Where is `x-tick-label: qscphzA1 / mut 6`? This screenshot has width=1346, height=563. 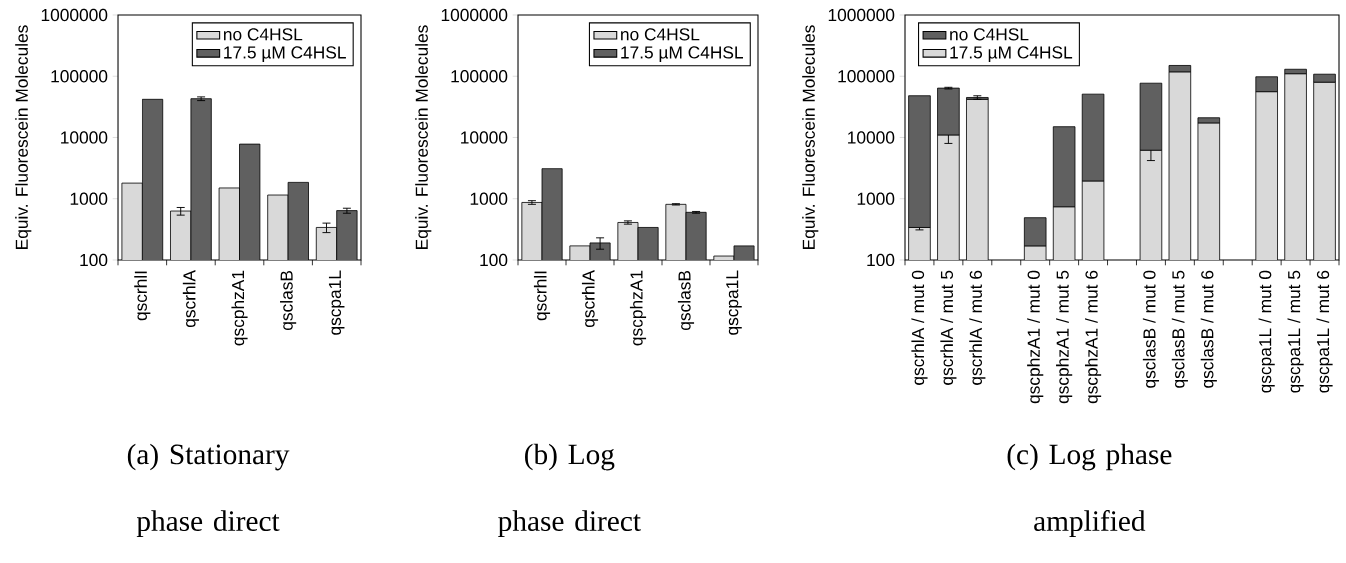
x-tick-label: qscphzA1 / mut 6 is located at coordinates (1093, 337).